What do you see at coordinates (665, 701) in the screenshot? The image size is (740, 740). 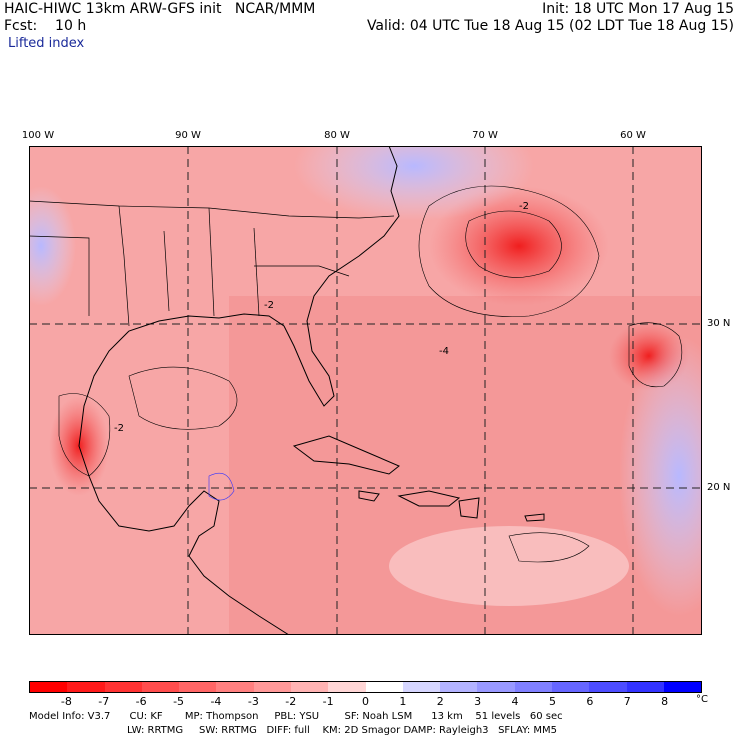 I see `colorbar-tick-label: 8` at bounding box center [665, 701].